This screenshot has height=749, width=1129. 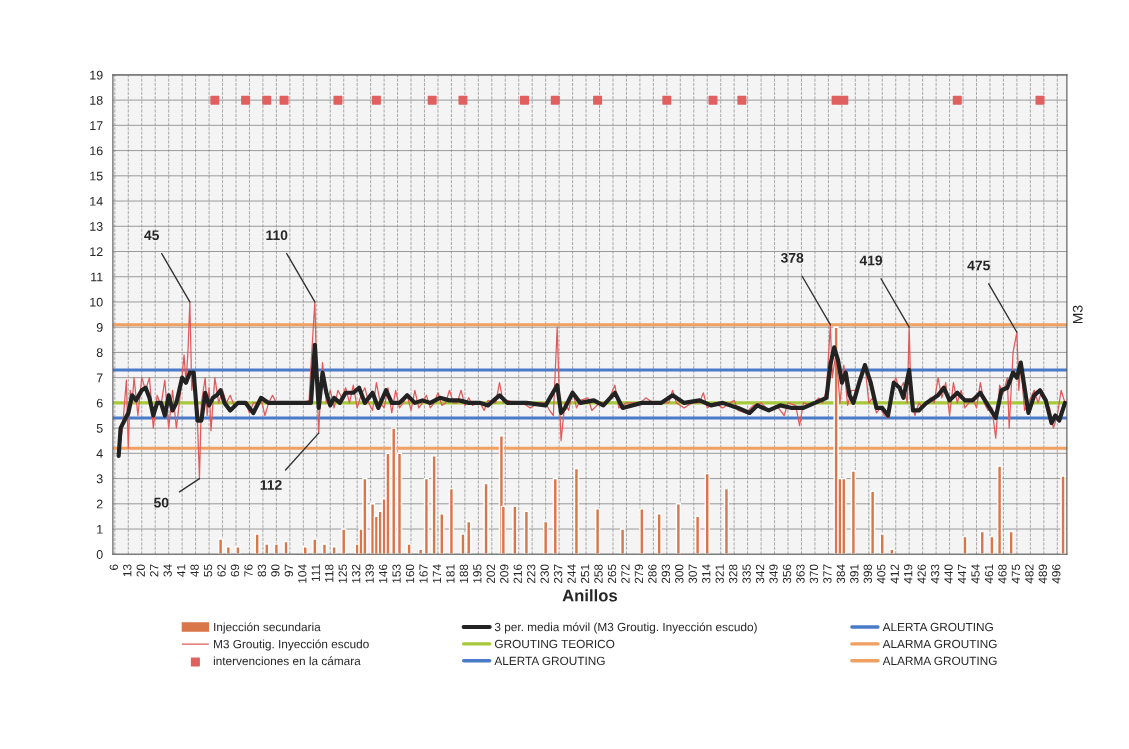 What do you see at coordinates (773, 574) in the screenshot?
I see `x-tick-label: 349` at bounding box center [773, 574].